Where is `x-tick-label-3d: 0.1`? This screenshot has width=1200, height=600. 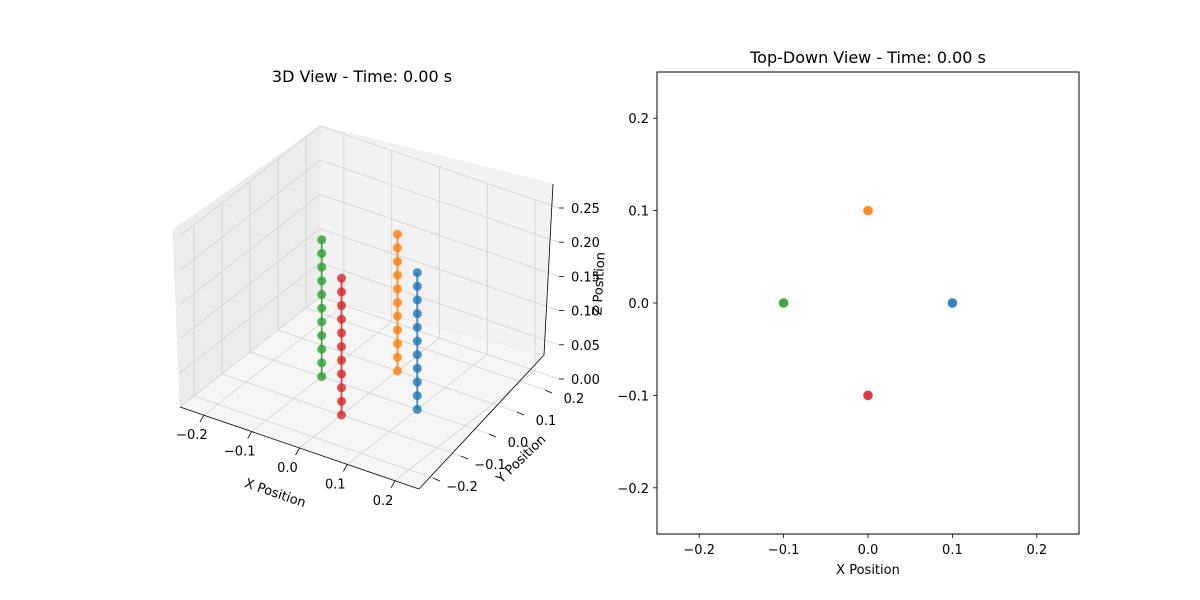 x-tick-label-3d: 0.1 is located at coordinates (335, 484).